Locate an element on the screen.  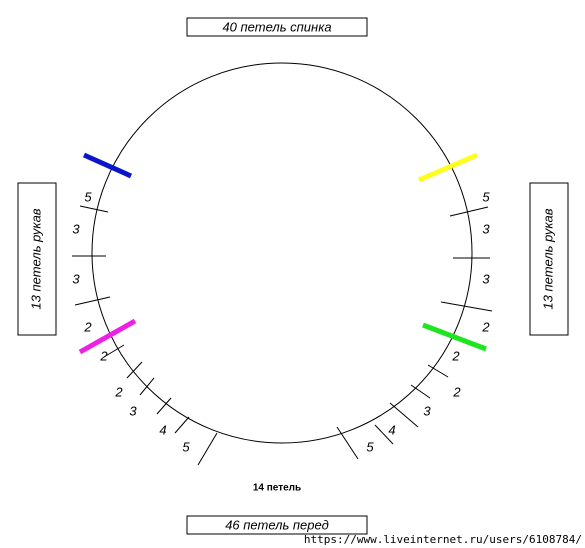
top-label: 40 петель спинка is located at coordinates (276, 26).